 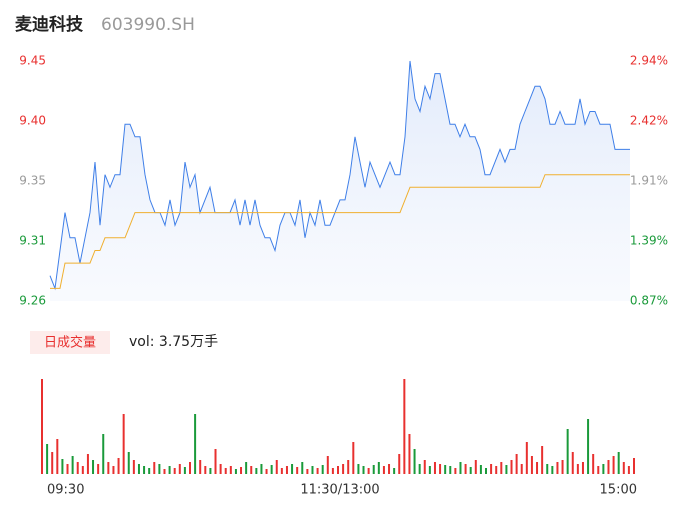 I want to click on volume-title: vol: 3.75万手, so click(x=173, y=342).